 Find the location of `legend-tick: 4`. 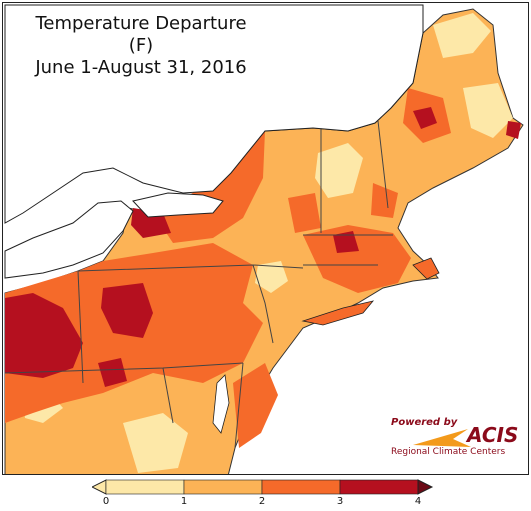

legend-tick: 4 is located at coordinates (418, 501).